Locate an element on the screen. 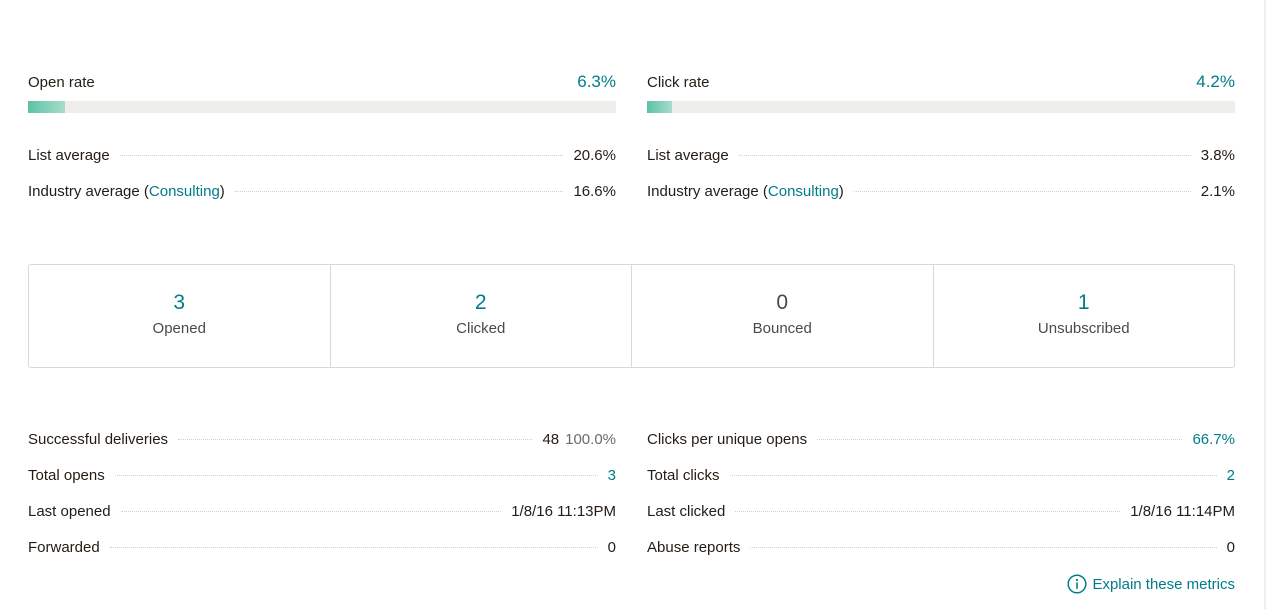  stat-bounced-label: Bounced is located at coordinates (782, 328).